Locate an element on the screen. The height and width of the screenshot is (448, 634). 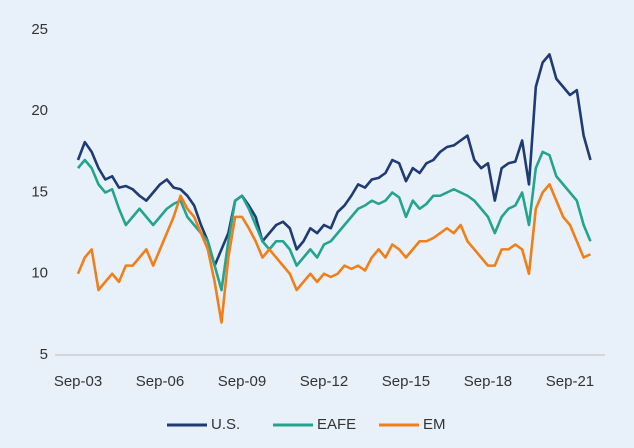
y-tick-label: 10 is located at coordinates (39, 273).